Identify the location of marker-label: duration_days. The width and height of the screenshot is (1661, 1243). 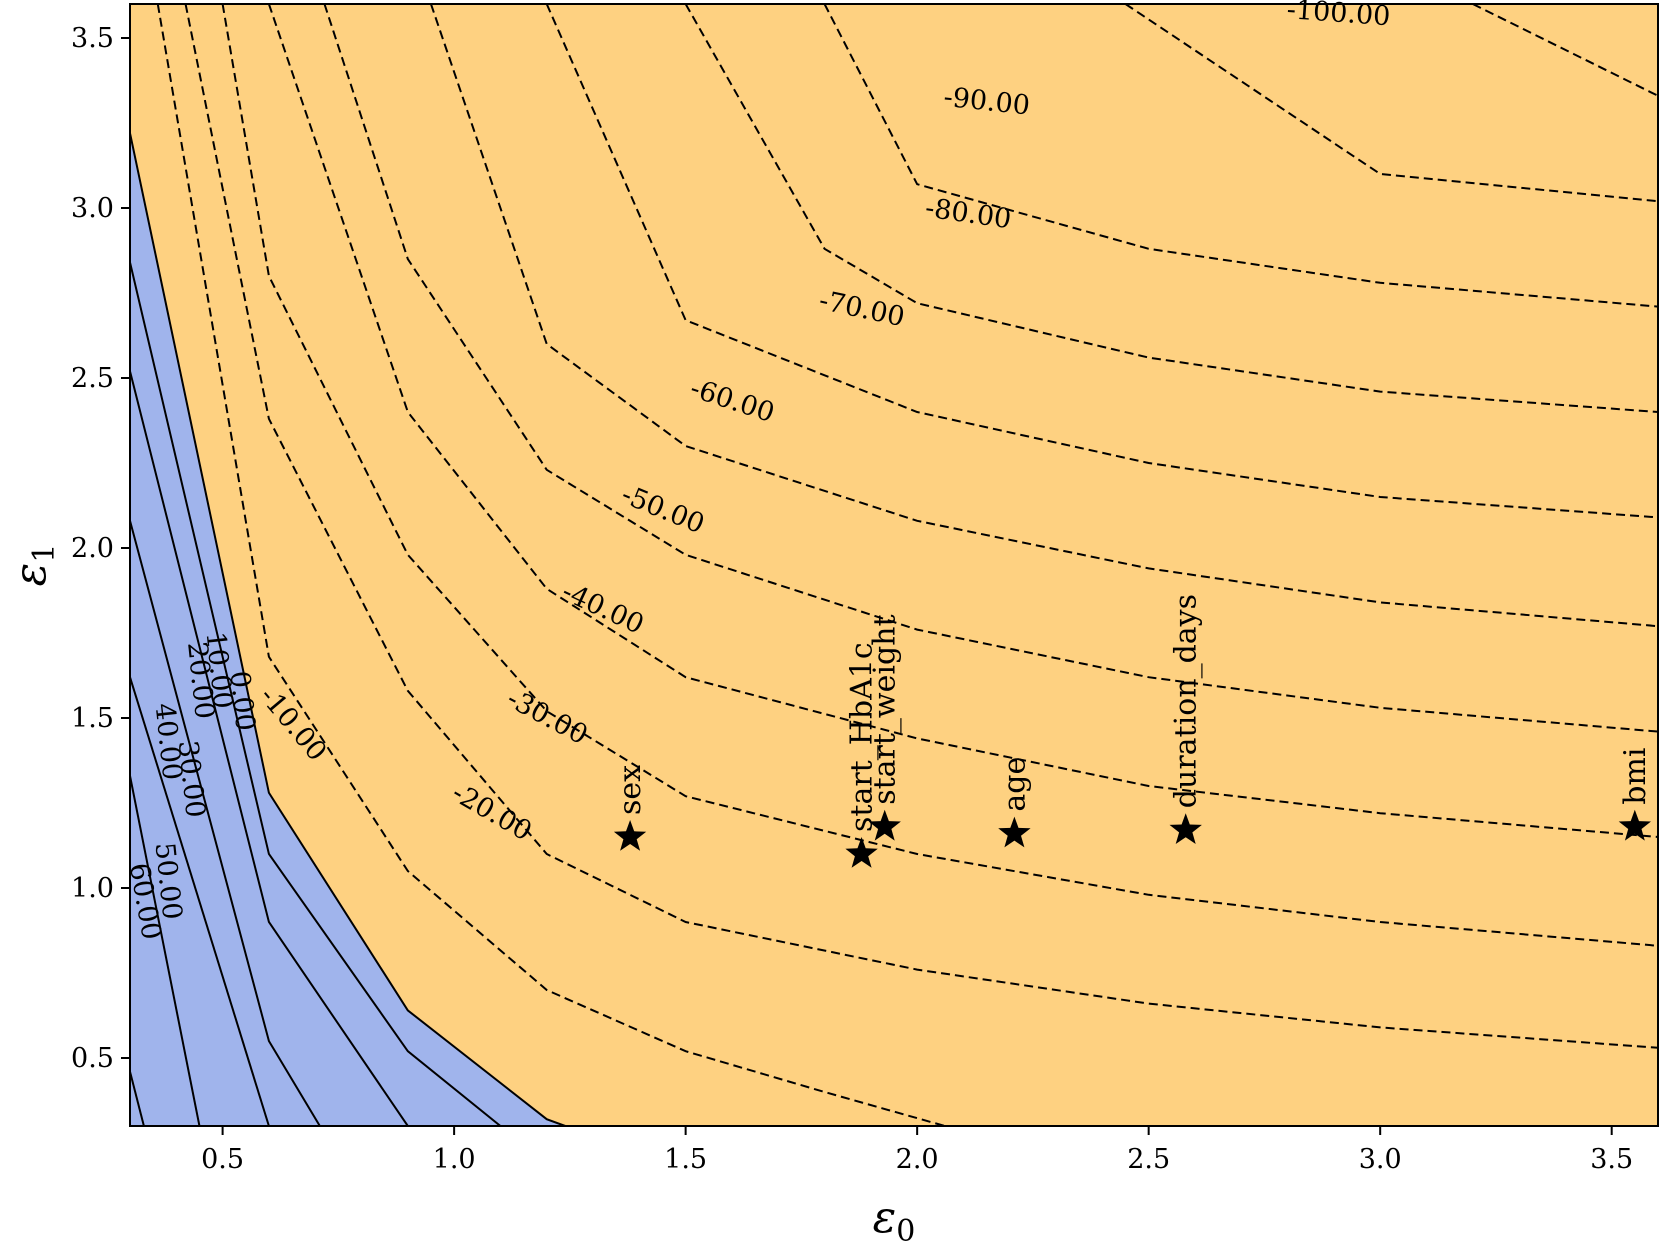
(1186, 701).